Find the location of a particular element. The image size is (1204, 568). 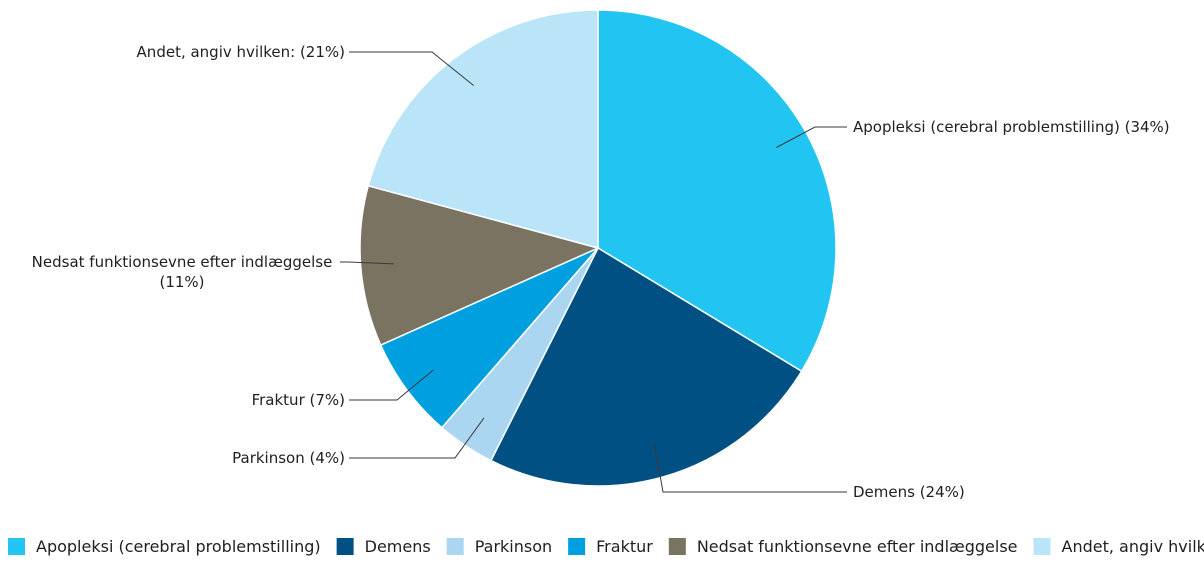

slice-label-parkinson: Parkinson (4%) is located at coordinates (288, 458).